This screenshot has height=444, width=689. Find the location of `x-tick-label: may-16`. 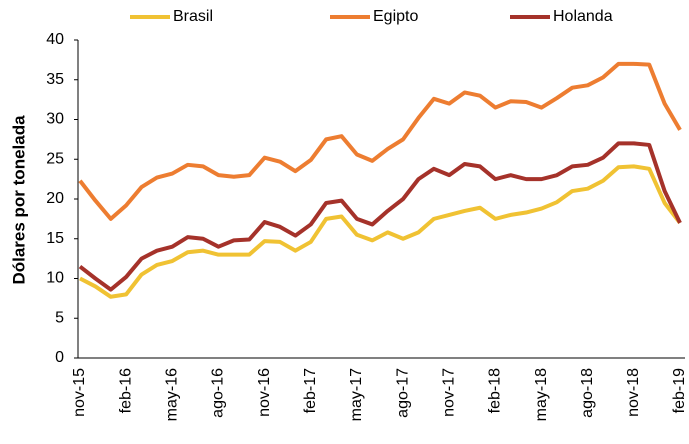

x-tick-label: may-16 is located at coordinates (172, 394).